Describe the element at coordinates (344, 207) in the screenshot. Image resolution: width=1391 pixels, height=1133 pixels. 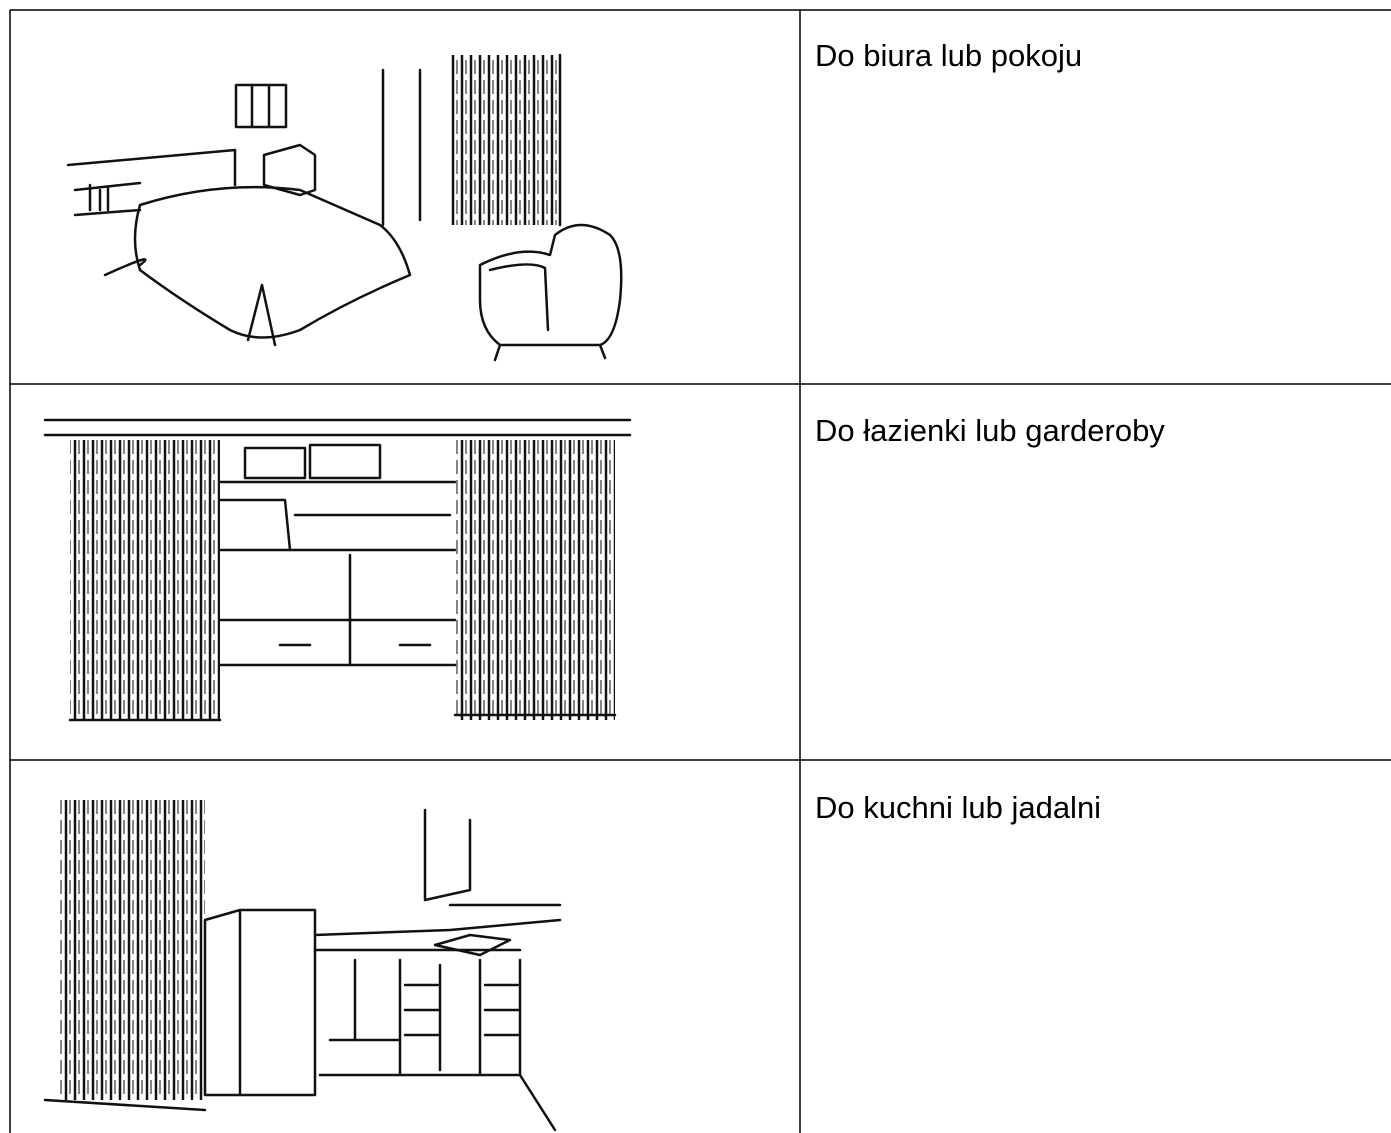
I see `bedroom-illustration` at that location.